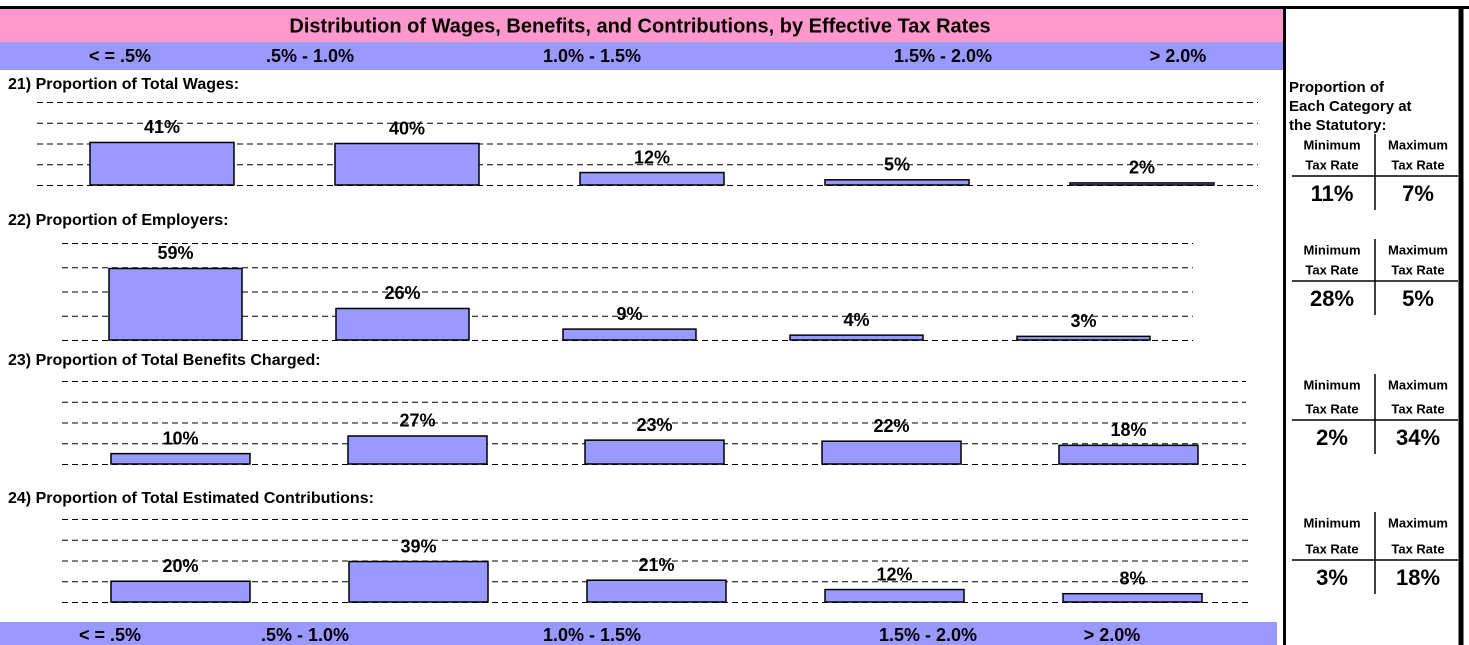 This screenshot has height=645, width=1469. I want to click on data-label: 23%, so click(654, 425).